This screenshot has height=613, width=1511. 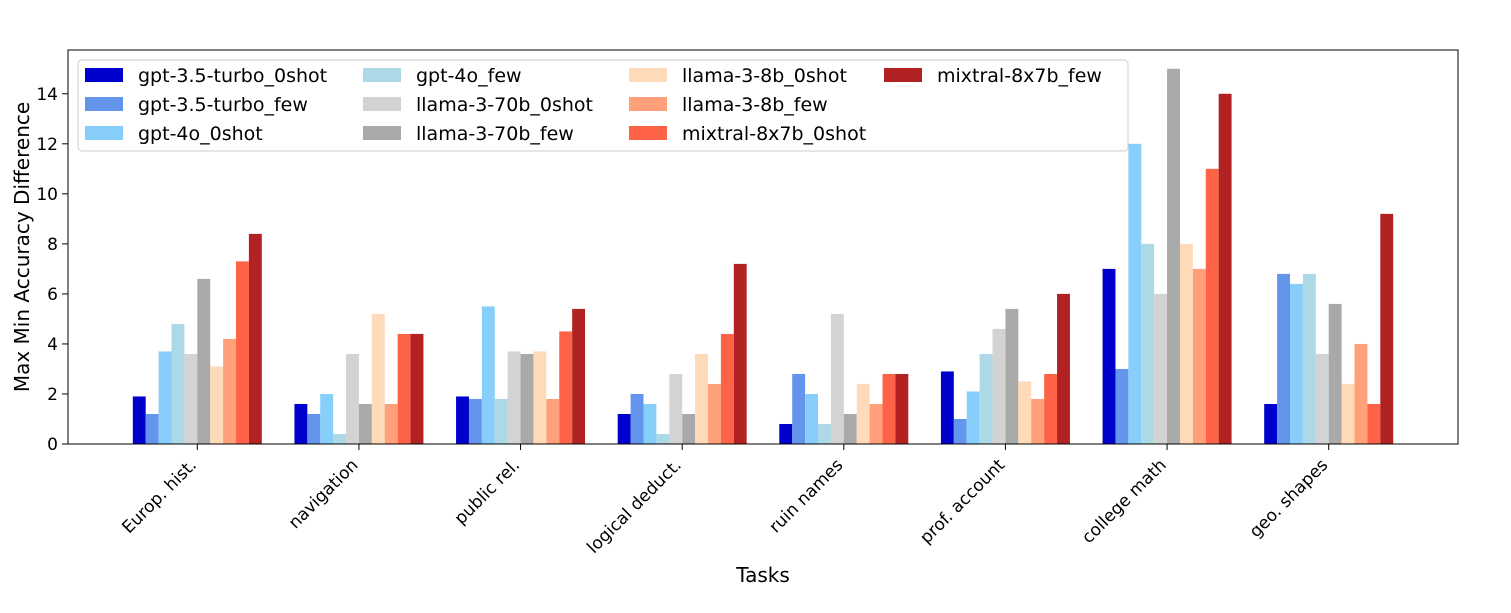 What do you see at coordinates (52, 345) in the screenshot?
I see `y-tick-label: 4` at bounding box center [52, 345].